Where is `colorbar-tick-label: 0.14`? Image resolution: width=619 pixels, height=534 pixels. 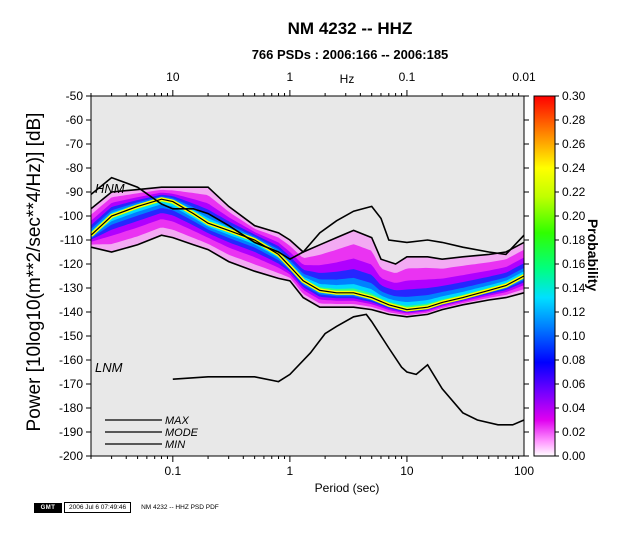
colorbar-tick-label: 0.14 is located at coordinates (574, 288).